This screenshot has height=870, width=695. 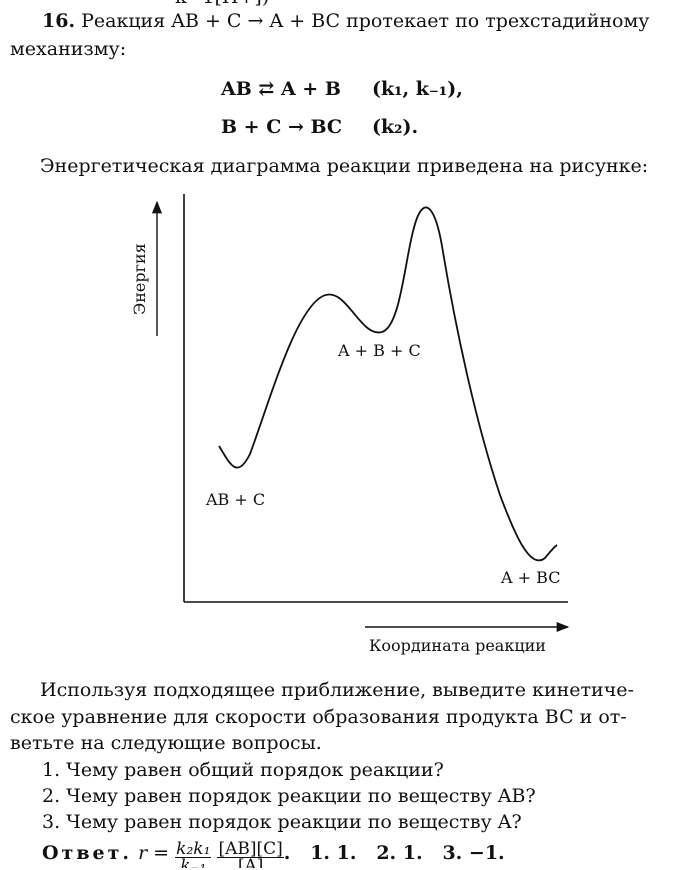 What do you see at coordinates (243, 770) in the screenshot?
I see `question-1: 1. Чему равен общий порядок реакции?` at bounding box center [243, 770].